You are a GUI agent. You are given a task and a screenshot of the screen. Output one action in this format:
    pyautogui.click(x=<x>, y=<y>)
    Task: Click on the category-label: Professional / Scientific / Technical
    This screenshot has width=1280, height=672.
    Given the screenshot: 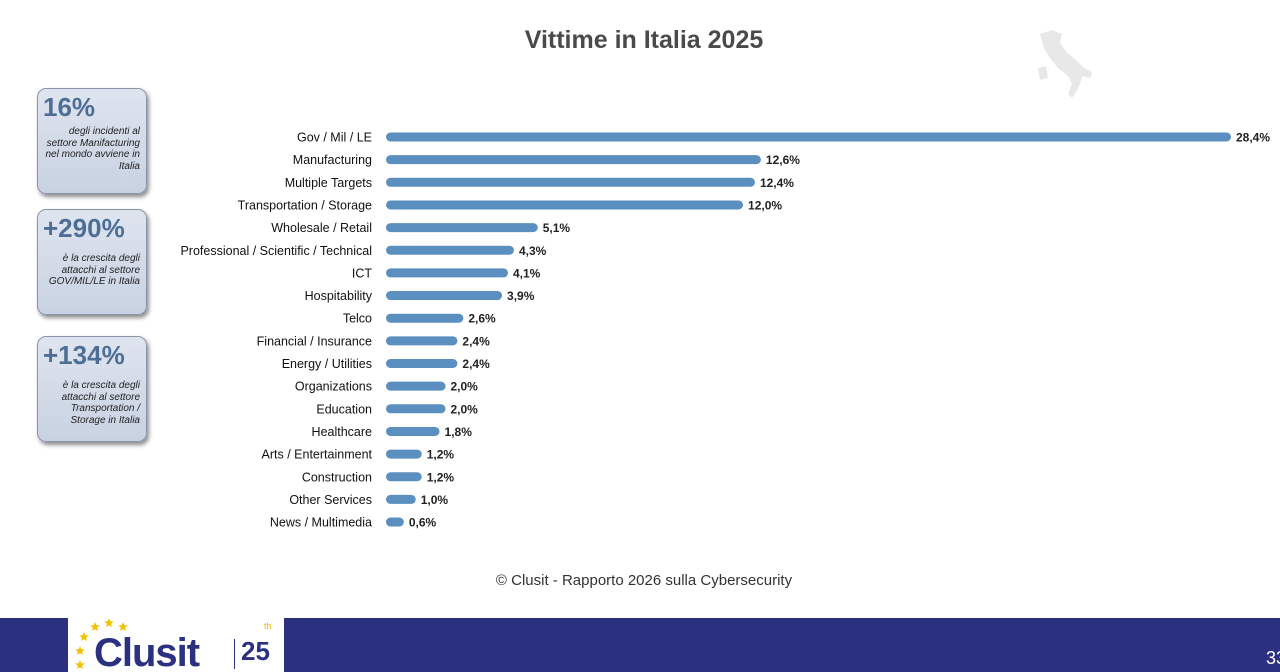 What is the action you would take?
    pyautogui.click(x=276, y=251)
    